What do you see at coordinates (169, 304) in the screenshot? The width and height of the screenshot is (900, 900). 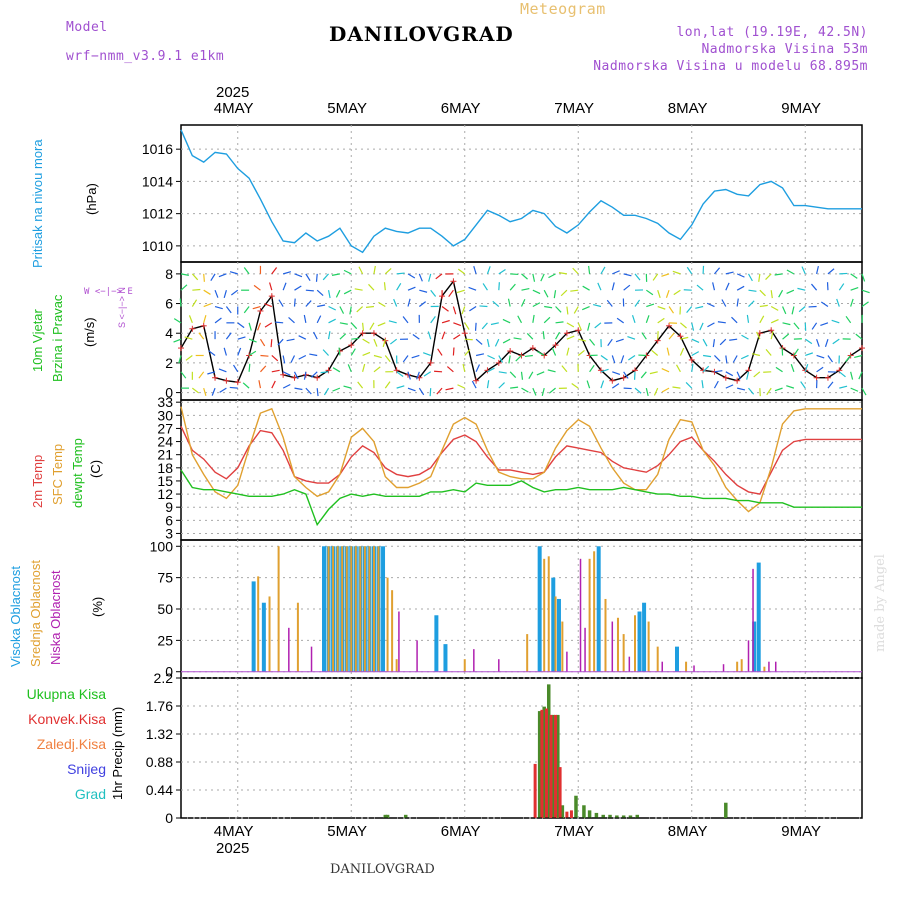 I see `y-tick-label: 6` at bounding box center [169, 304].